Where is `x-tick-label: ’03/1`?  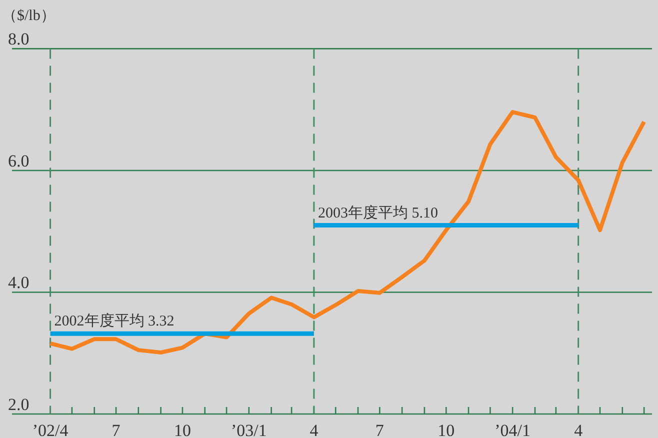 x-tick-label: ’03/1 is located at coordinates (248, 429).